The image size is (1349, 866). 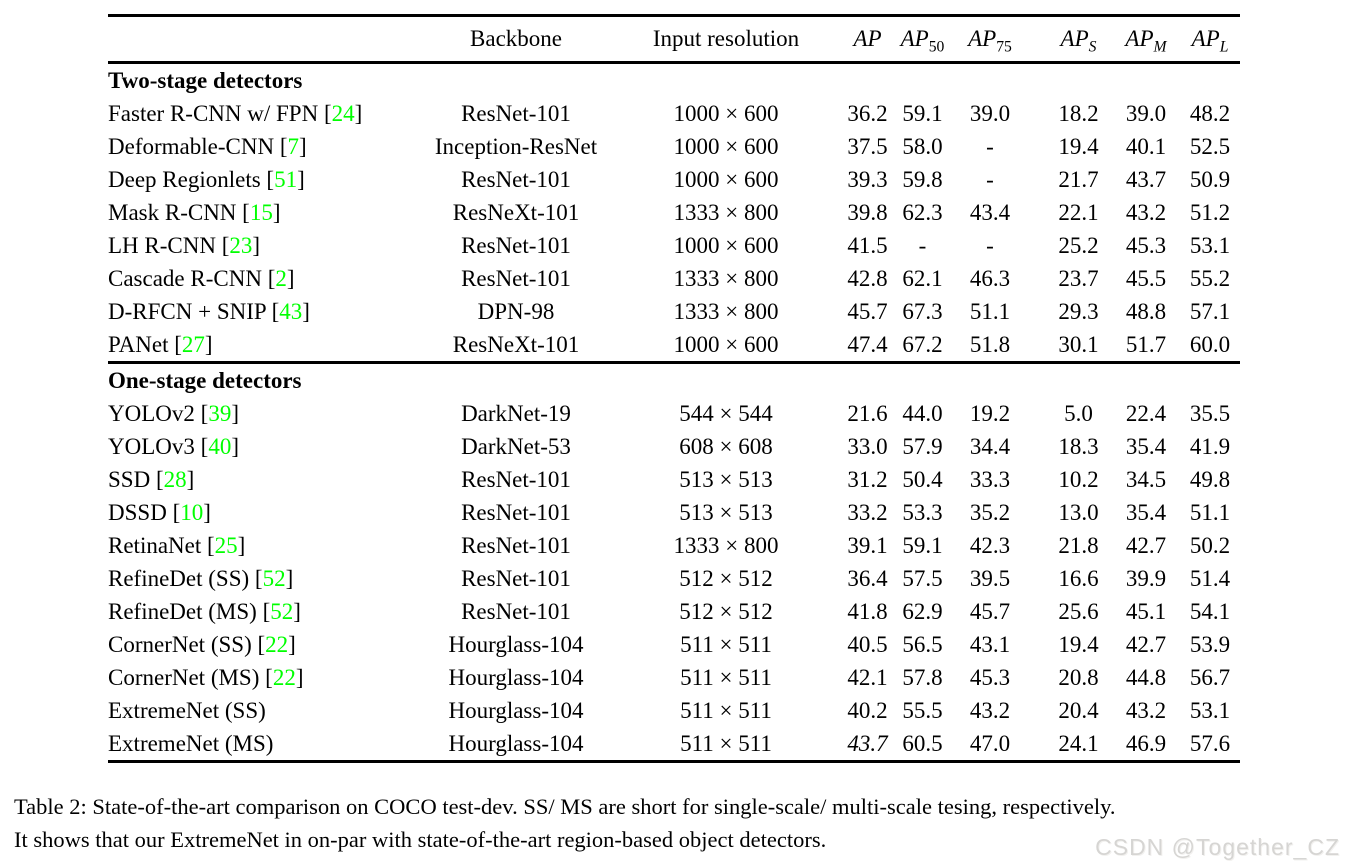 What do you see at coordinates (160, 344) in the screenshot?
I see `method-cell: PANet [27]` at bounding box center [160, 344].